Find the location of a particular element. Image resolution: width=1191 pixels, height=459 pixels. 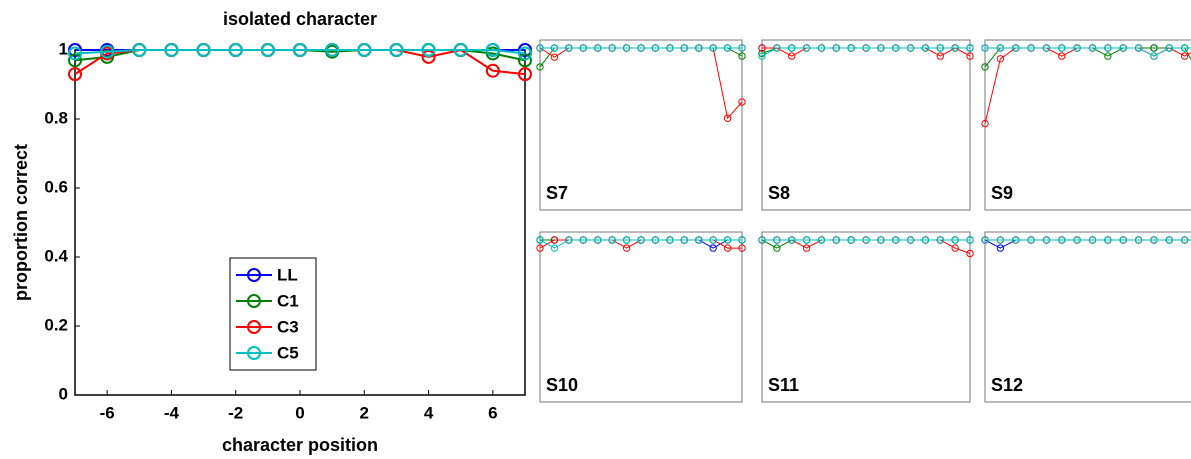

legend-label: C3 is located at coordinates (288, 326).